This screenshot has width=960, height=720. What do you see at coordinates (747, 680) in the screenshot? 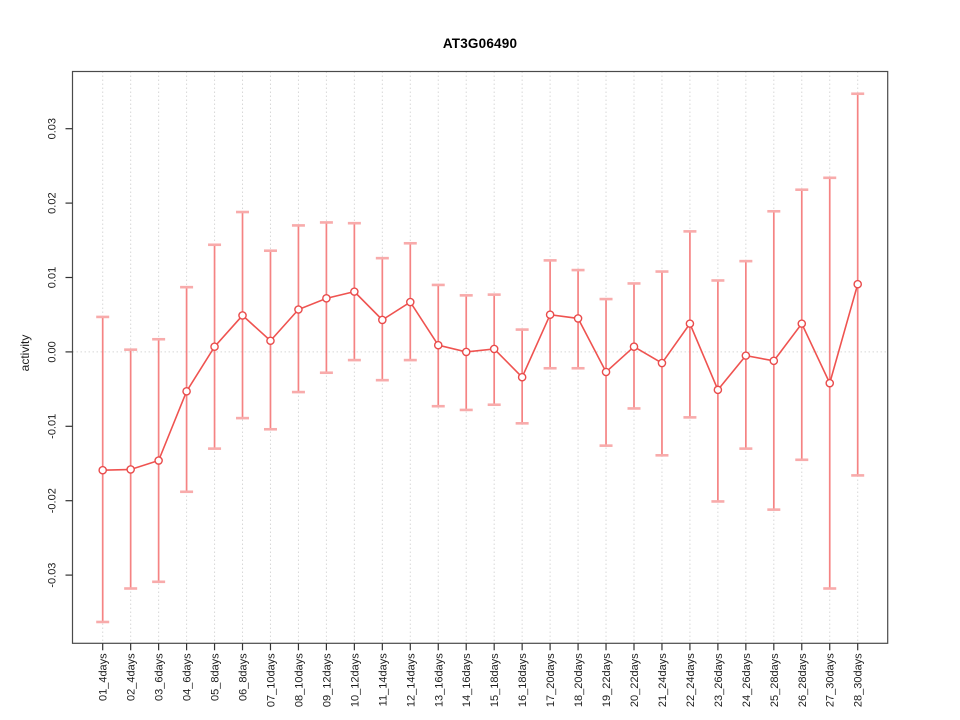
I see `x-tick-label: 24_26days` at bounding box center [747, 680].